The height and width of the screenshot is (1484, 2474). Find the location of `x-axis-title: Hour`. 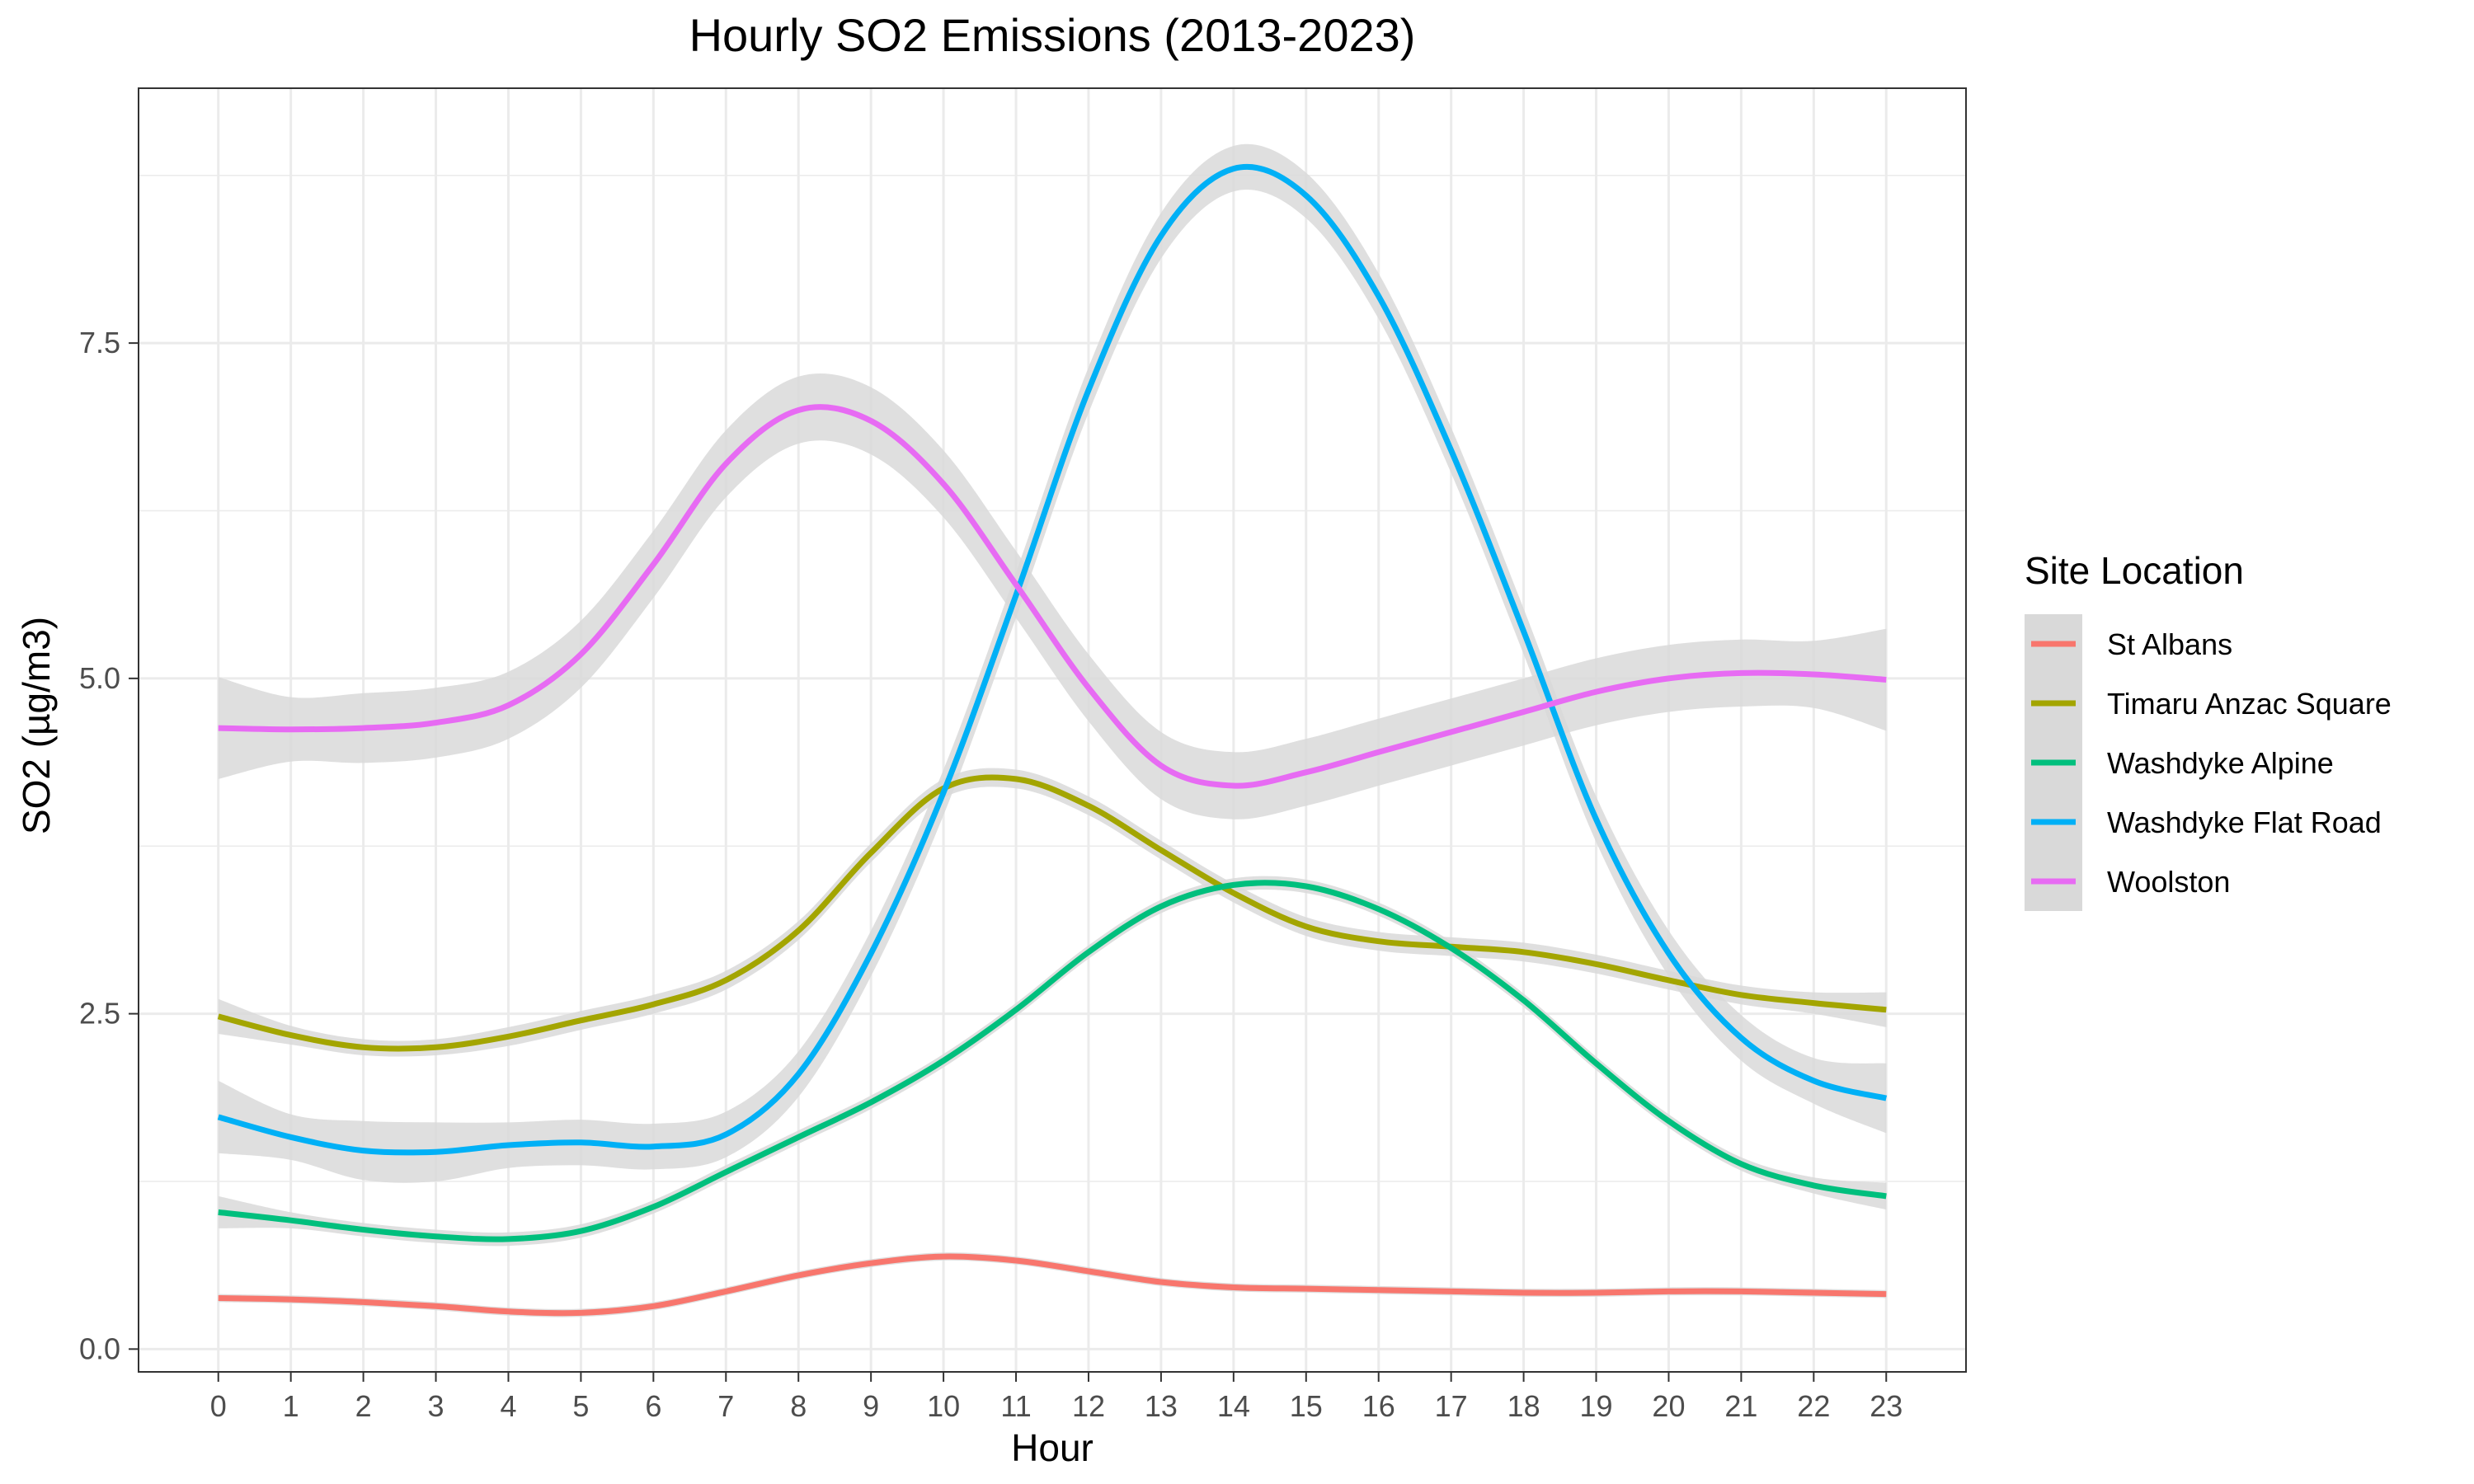

x-axis-title: Hour is located at coordinates (1052, 1447).